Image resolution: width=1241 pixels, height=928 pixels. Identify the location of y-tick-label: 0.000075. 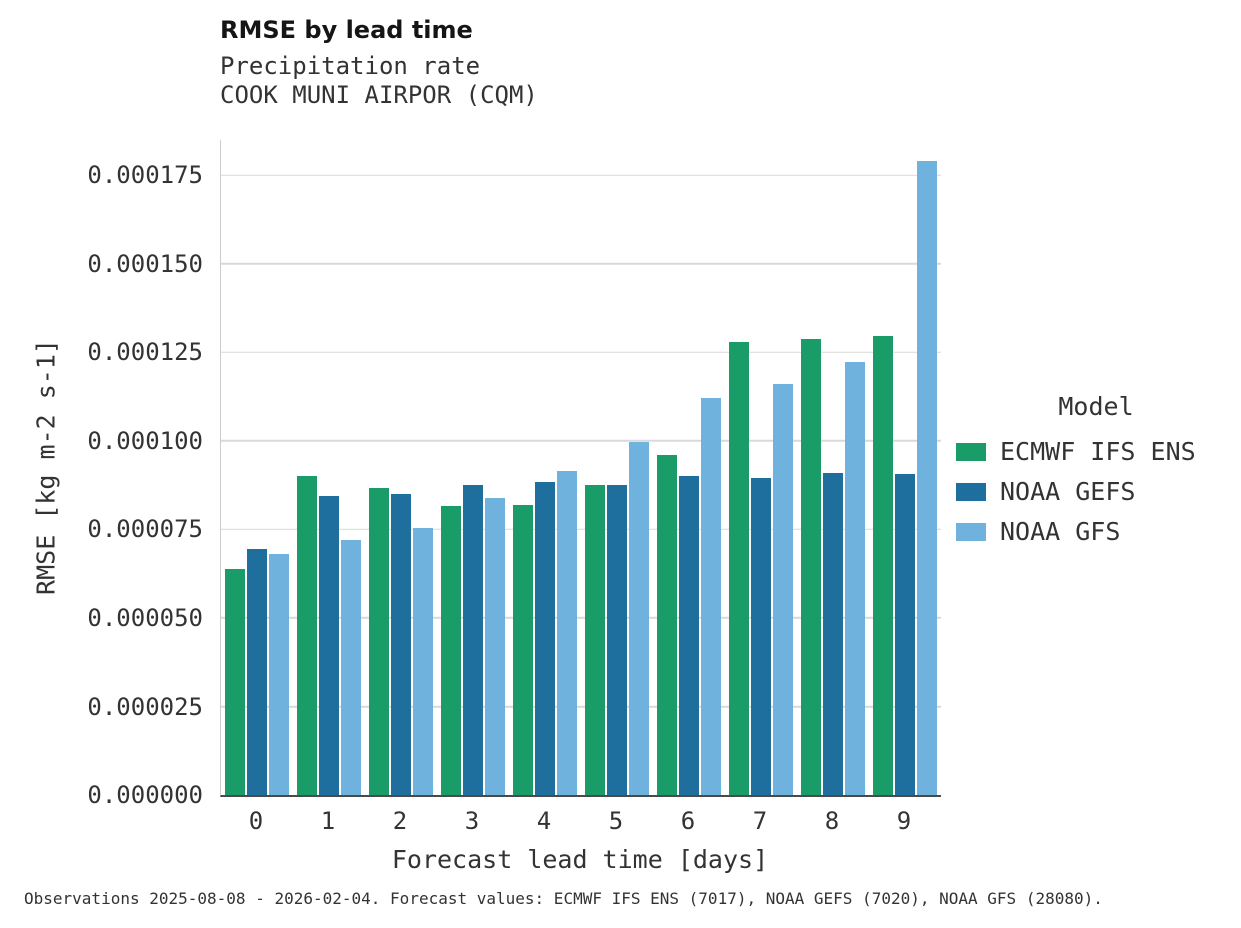
(145, 529).